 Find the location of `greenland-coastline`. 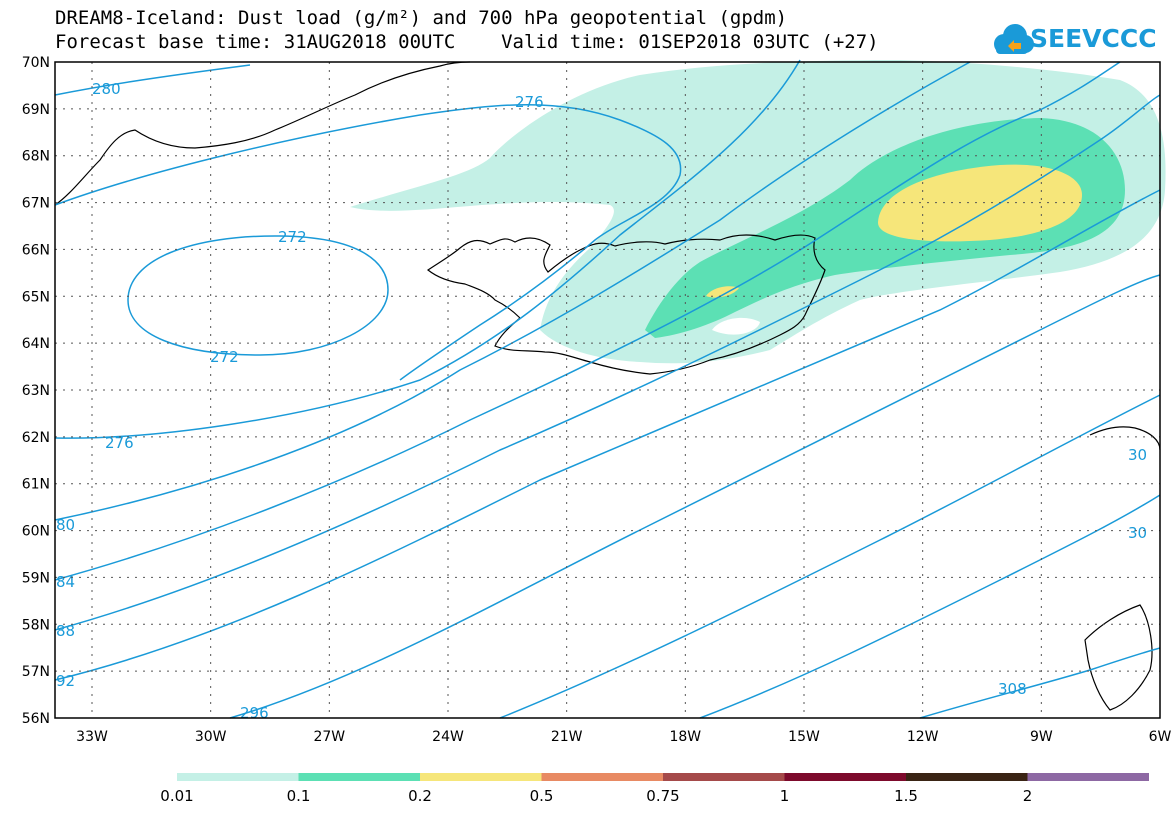

greenland-coastline is located at coordinates (262, 133).